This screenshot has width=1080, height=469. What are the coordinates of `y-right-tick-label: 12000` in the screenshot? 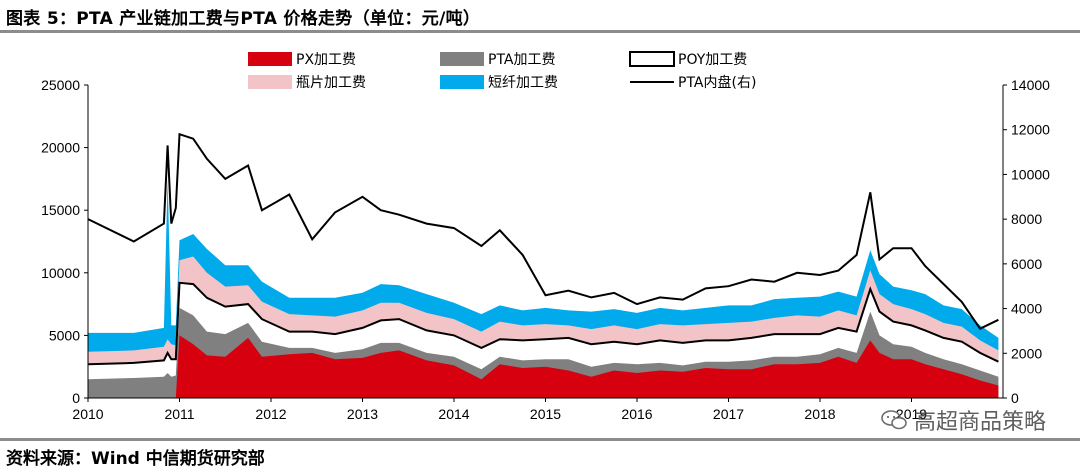 It's located at (1030, 130).